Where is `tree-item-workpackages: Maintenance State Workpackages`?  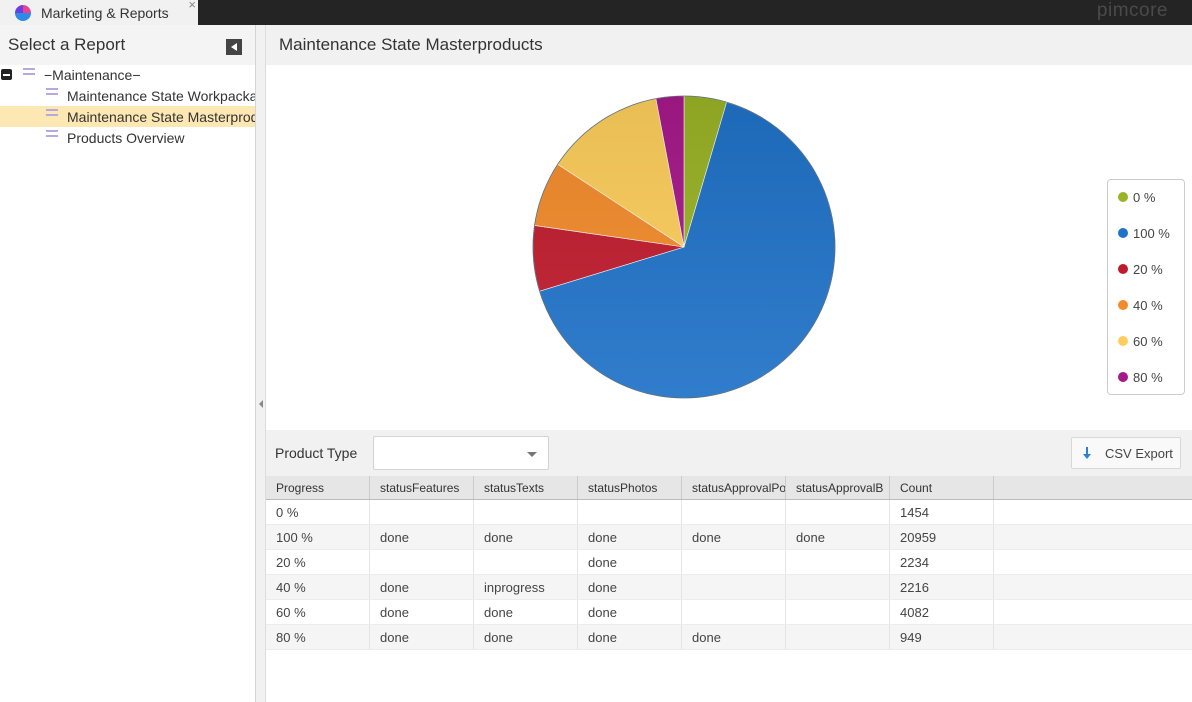
tree-item-workpackages: Maintenance State Workpackages is located at coordinates (127, 95).